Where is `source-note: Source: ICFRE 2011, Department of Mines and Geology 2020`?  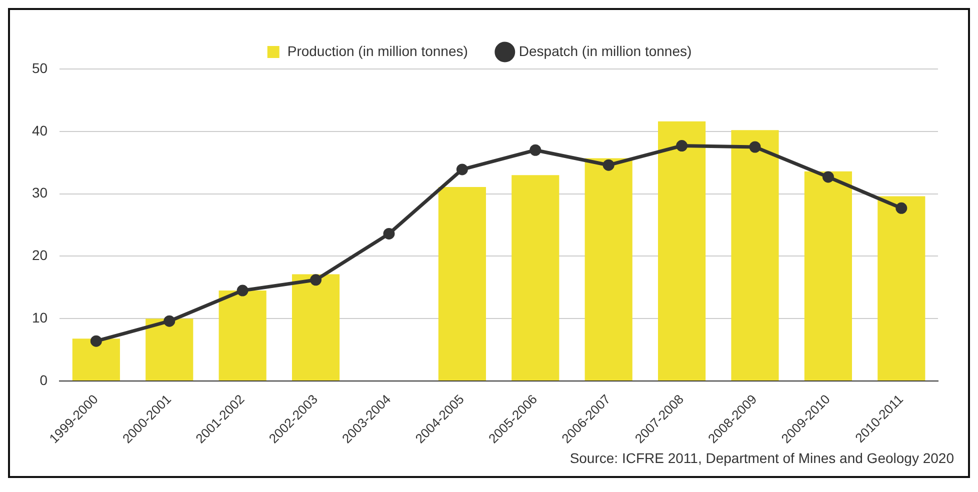 source-note: Source: ICFRE 2011, Department of Mines and Geology 2020 is located at coordinates (761, 459).